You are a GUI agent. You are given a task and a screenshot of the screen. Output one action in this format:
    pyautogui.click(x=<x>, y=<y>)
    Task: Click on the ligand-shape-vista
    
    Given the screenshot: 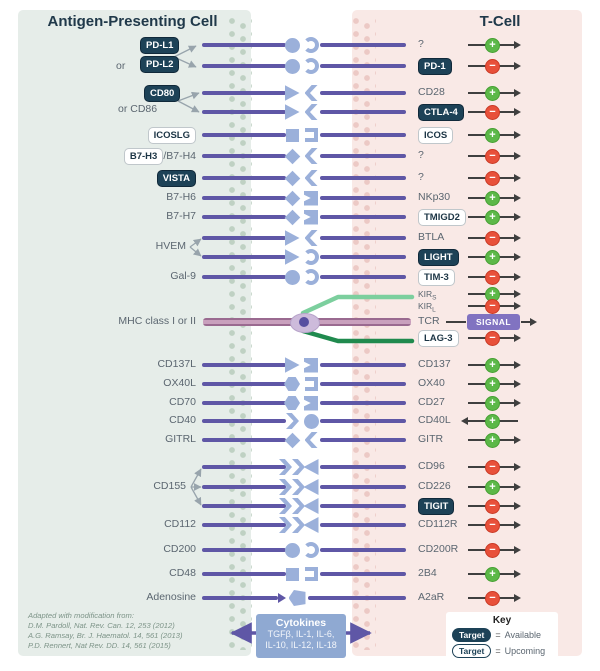 What is the action you would take?
    pyautogui.click(x=292, y=178)
    